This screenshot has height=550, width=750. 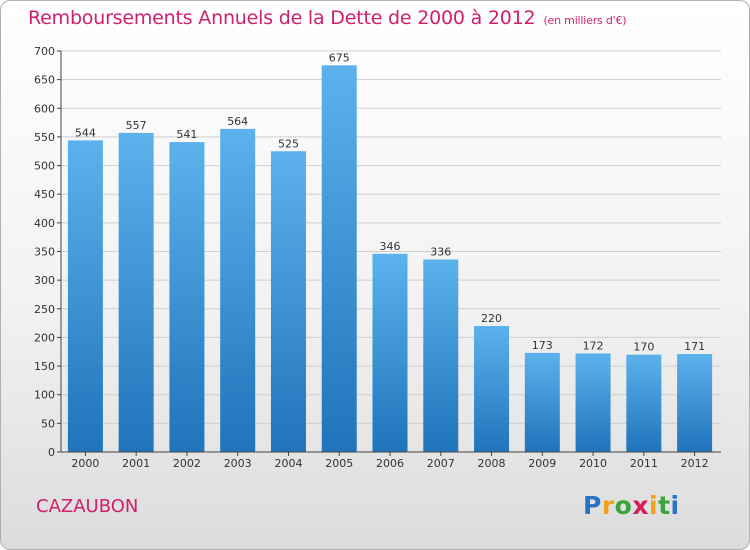 What do you see at coordinates (44, 366) in the screenshot?
I see `y-tick-label: 150` at bounding box center [44, 366].